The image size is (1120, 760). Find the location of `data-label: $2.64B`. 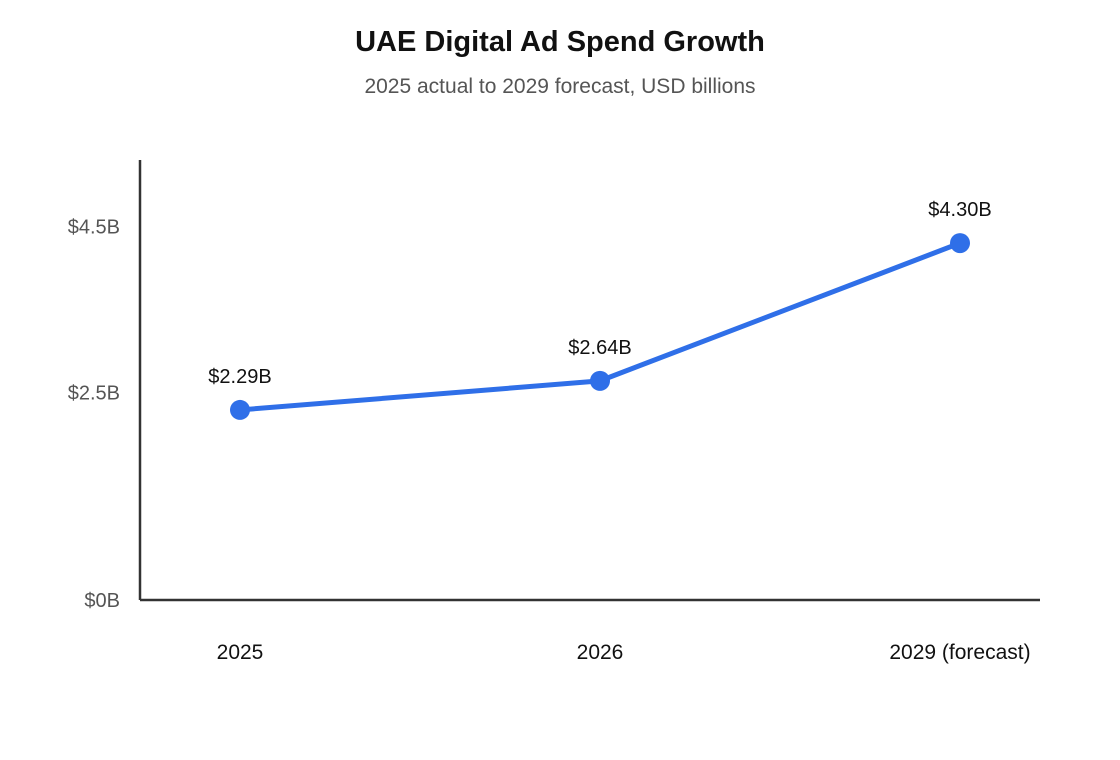

data-label: $2.64B is located at coordinates (599, 348).